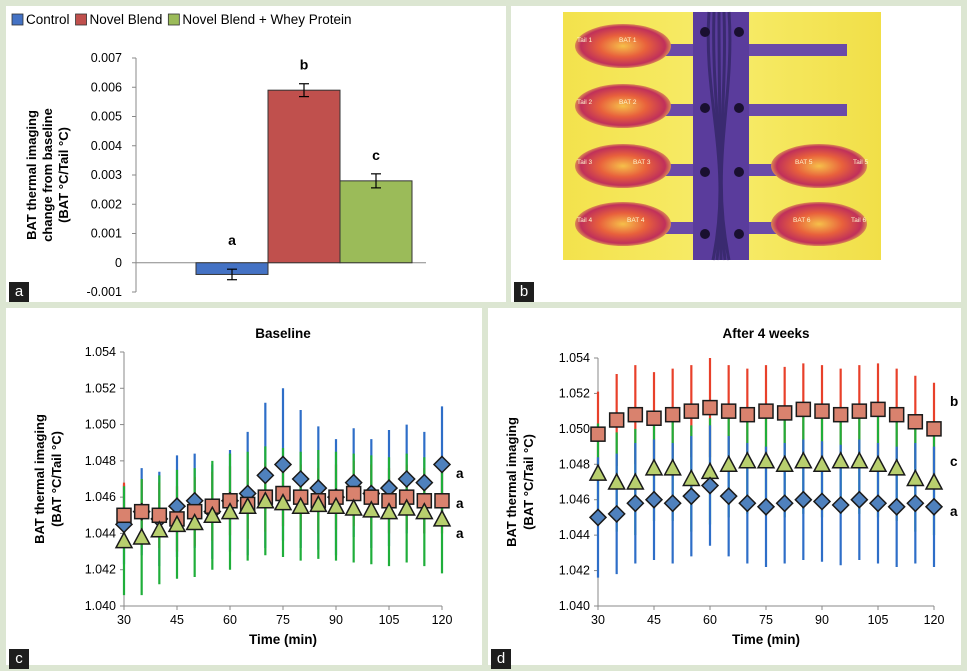 The width and height of the screenshot is (967, 671). What do you see at coordinates (118, 263) in the screenshot?
I see `y-tick-label: 0` at bounding box center [118, 263].